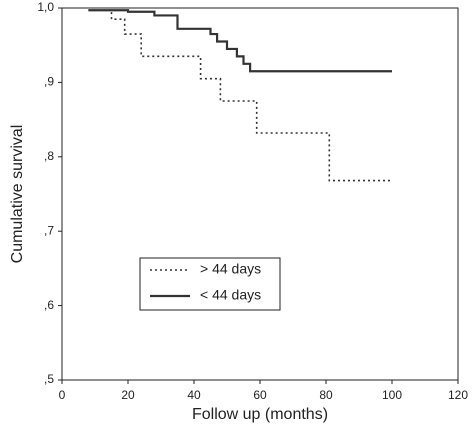 Image resolution: width=474 pixels, height=446 pixels. What do you see at coordinates (230, 269) in the screenshot?
I see `legend-label: > 44 days` at bounding box center [230, 269].